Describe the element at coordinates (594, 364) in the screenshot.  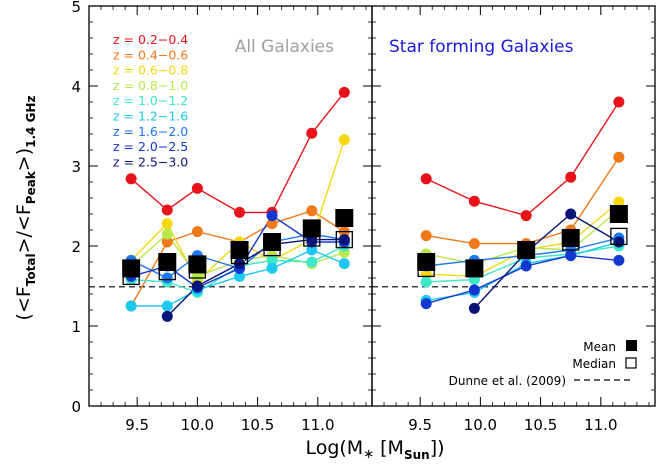
I see `legend-median-label: Median` at that location.